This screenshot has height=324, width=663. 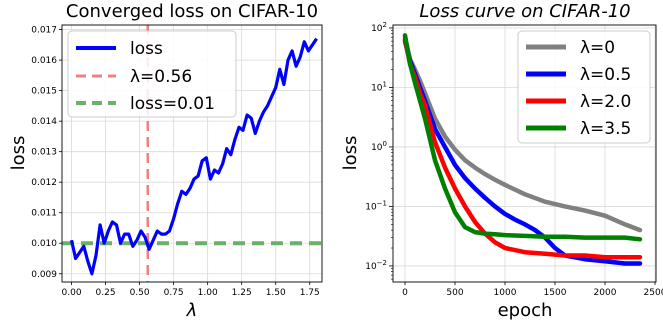 What do you see at coordinates (276, 293) in the screenshot?
I see `x-tick-label: 1.50` at bounding box center [276, 293].